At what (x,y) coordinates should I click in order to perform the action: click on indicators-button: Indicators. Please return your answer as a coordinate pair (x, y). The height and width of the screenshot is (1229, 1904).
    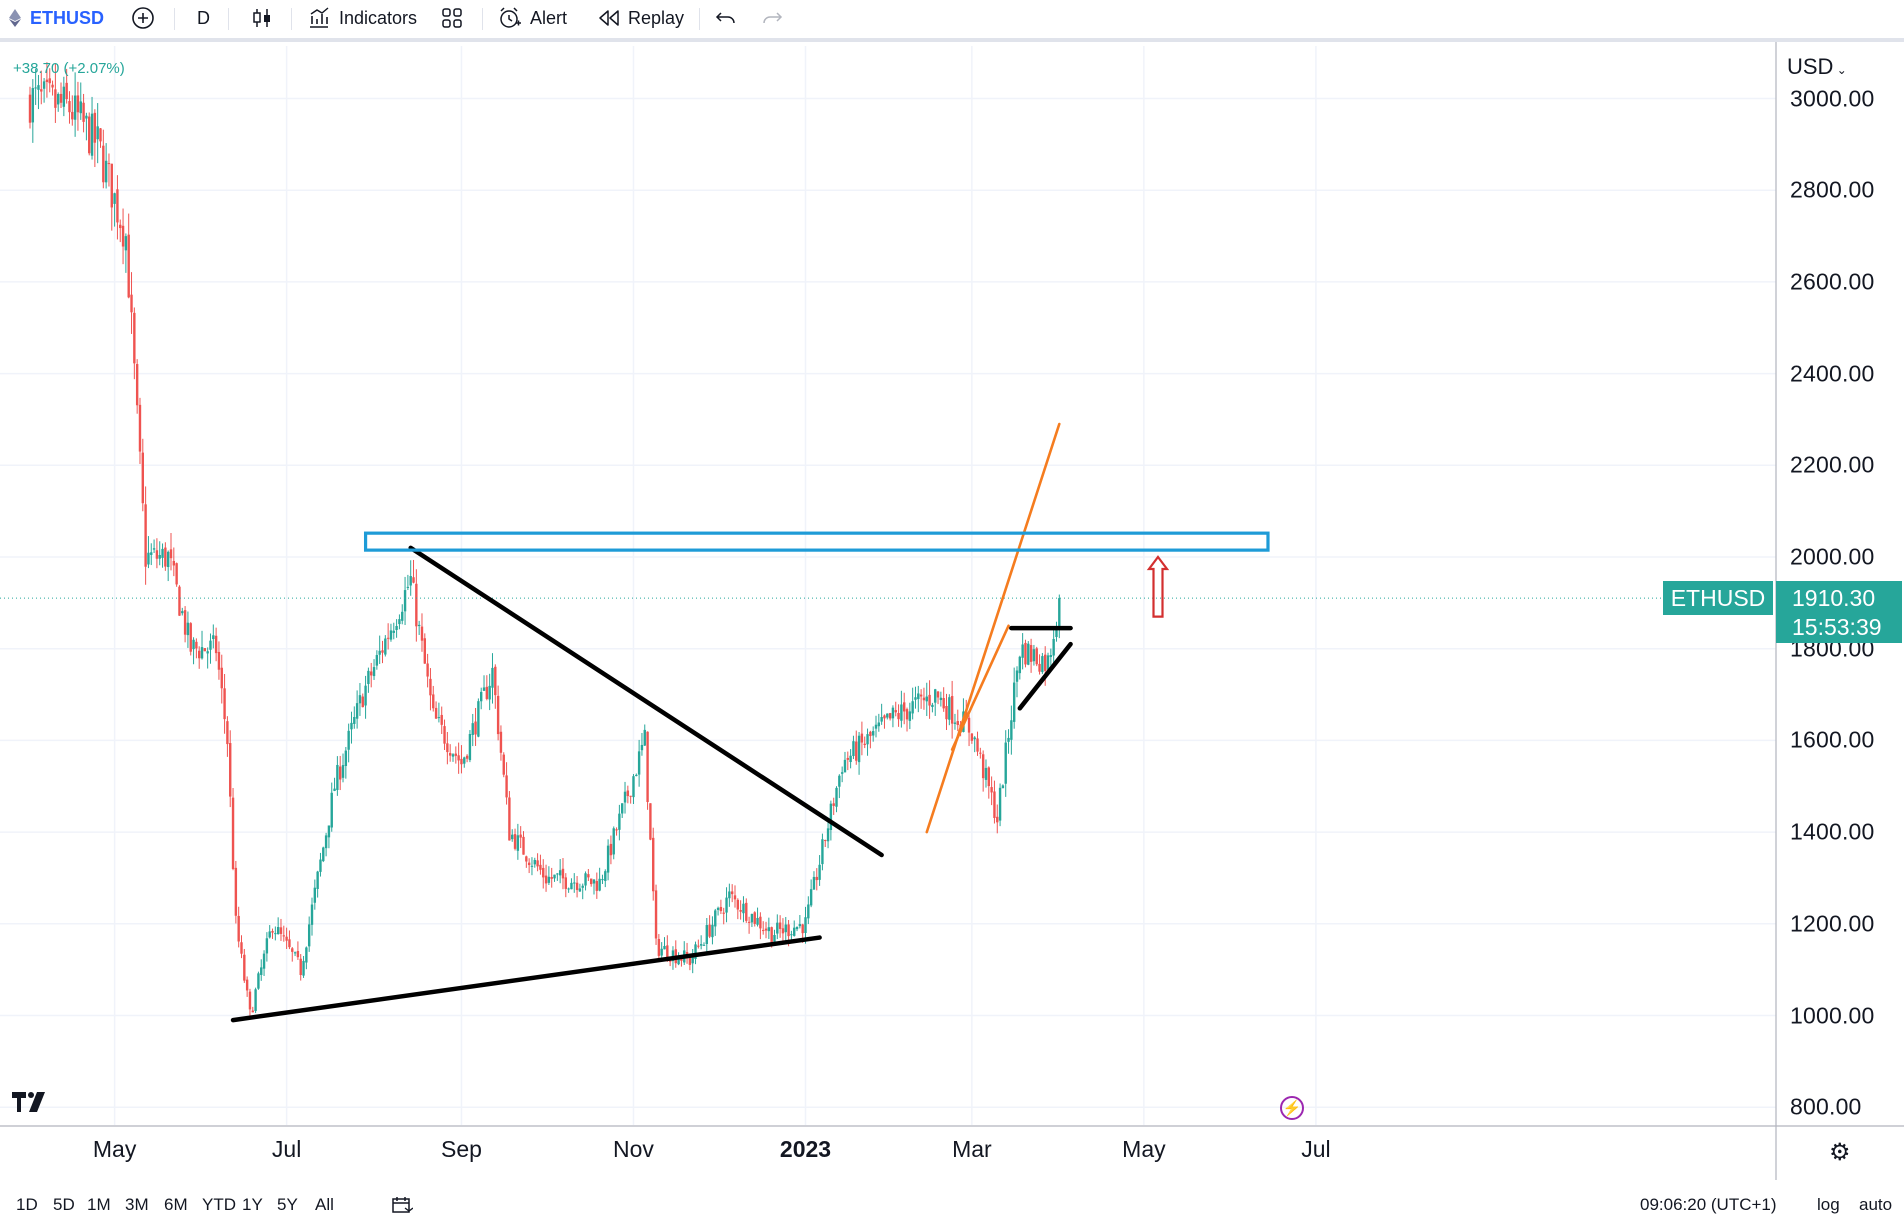
    Looking at the image, I should click on (362, 18).